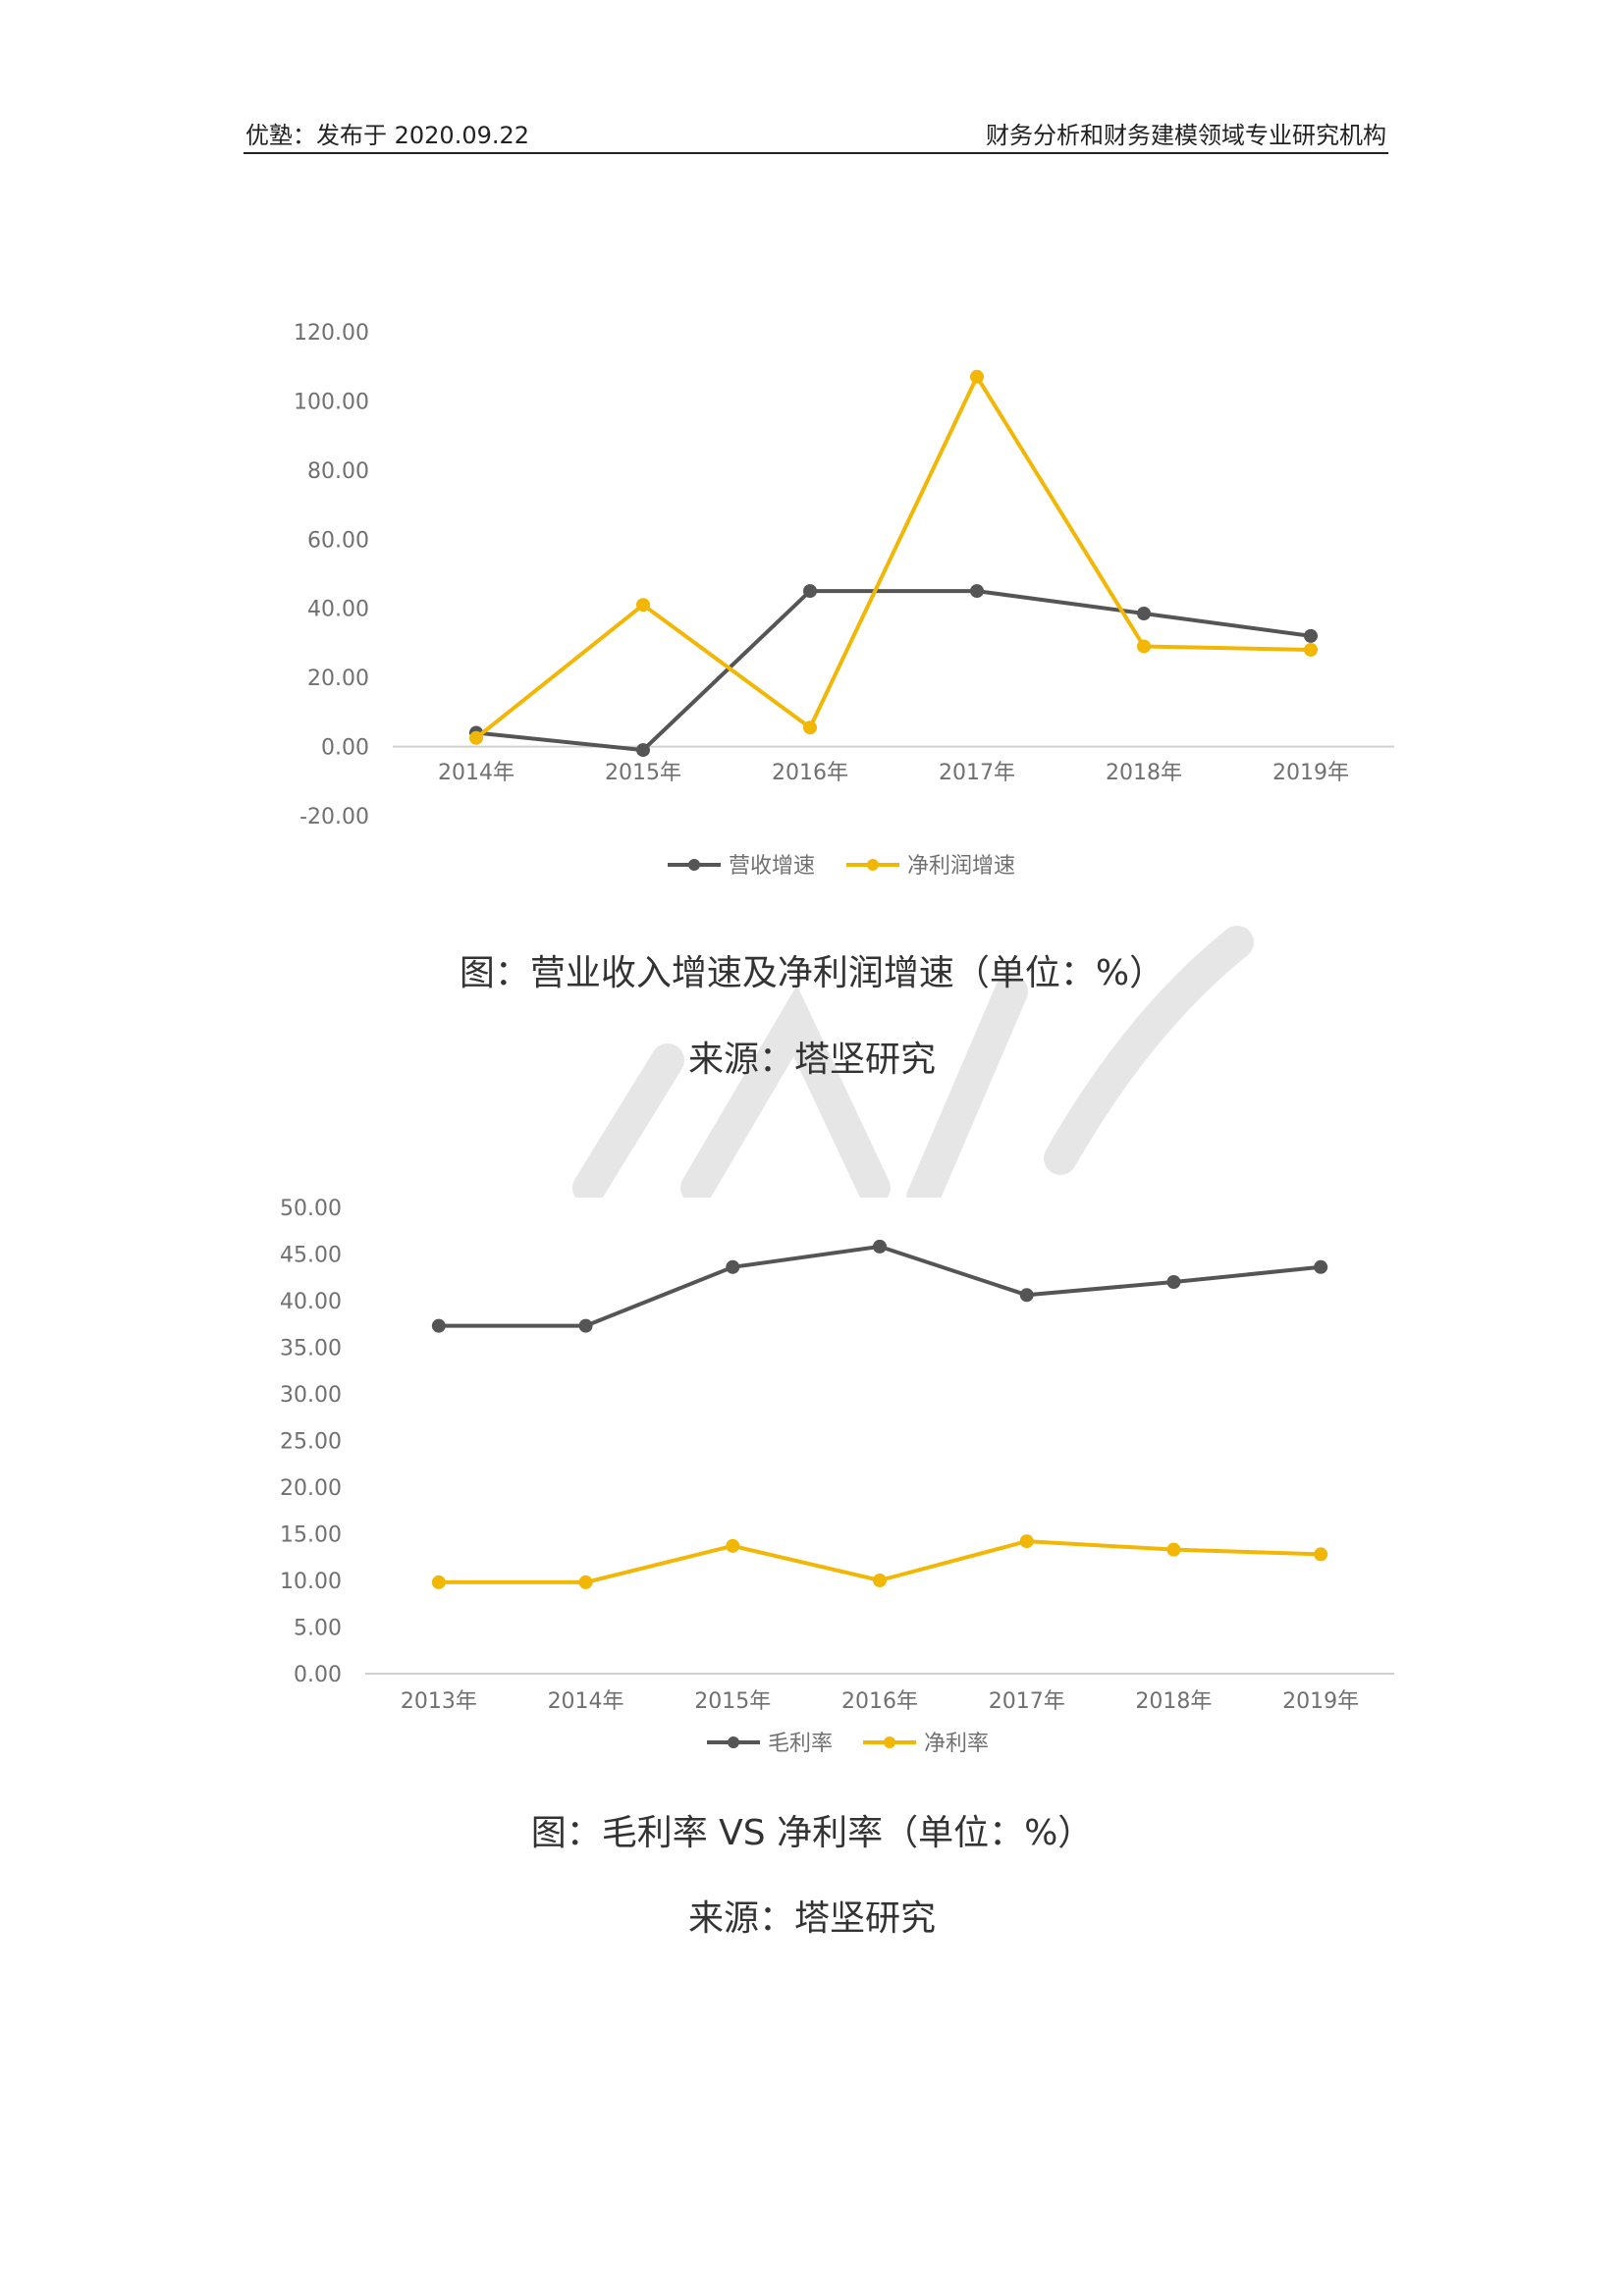 This screenshot has height=2296, width=1624. I want to click on y-tick-label: 60.00, so click(338, 540).